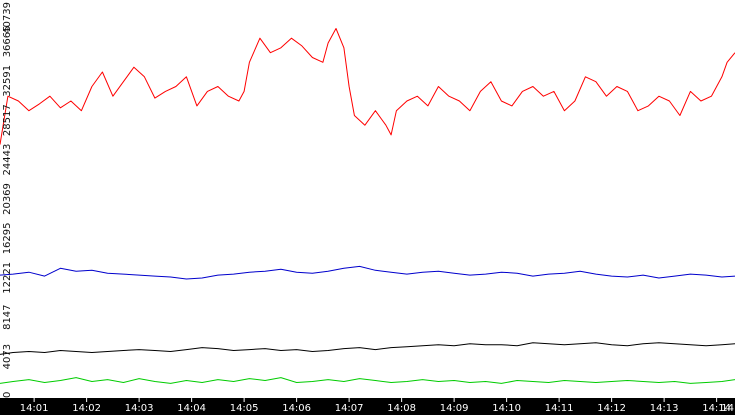 The image size is (735, 415). Describe the element at coordinates (7, 395) in the screenshot. I see `y-tick-label: 0` at that location.